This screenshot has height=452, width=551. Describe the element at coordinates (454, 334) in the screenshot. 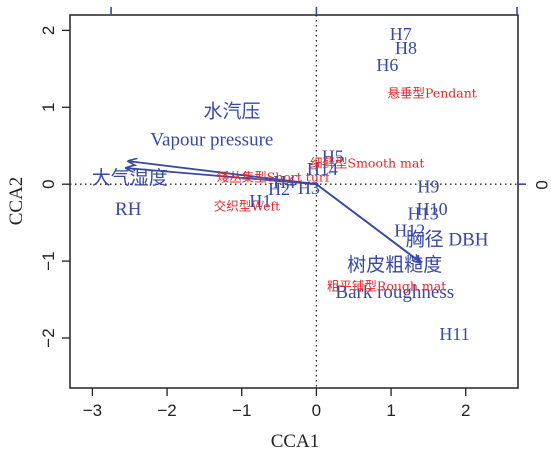

I see `site-label: H11` at that location.